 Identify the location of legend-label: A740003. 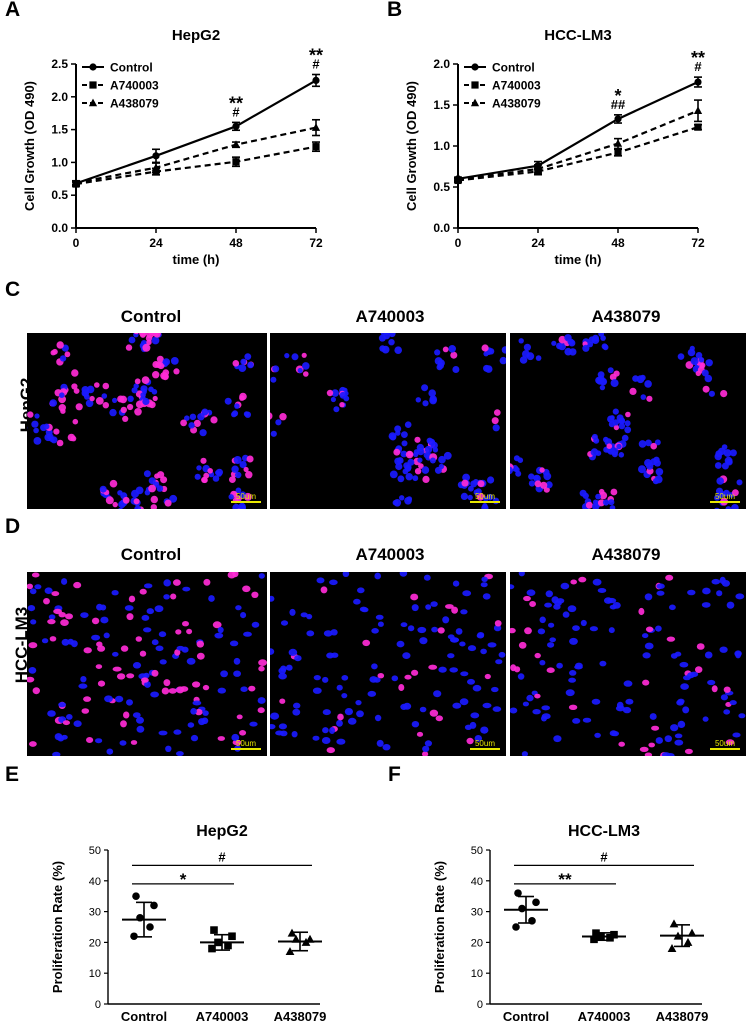
(134, 86).